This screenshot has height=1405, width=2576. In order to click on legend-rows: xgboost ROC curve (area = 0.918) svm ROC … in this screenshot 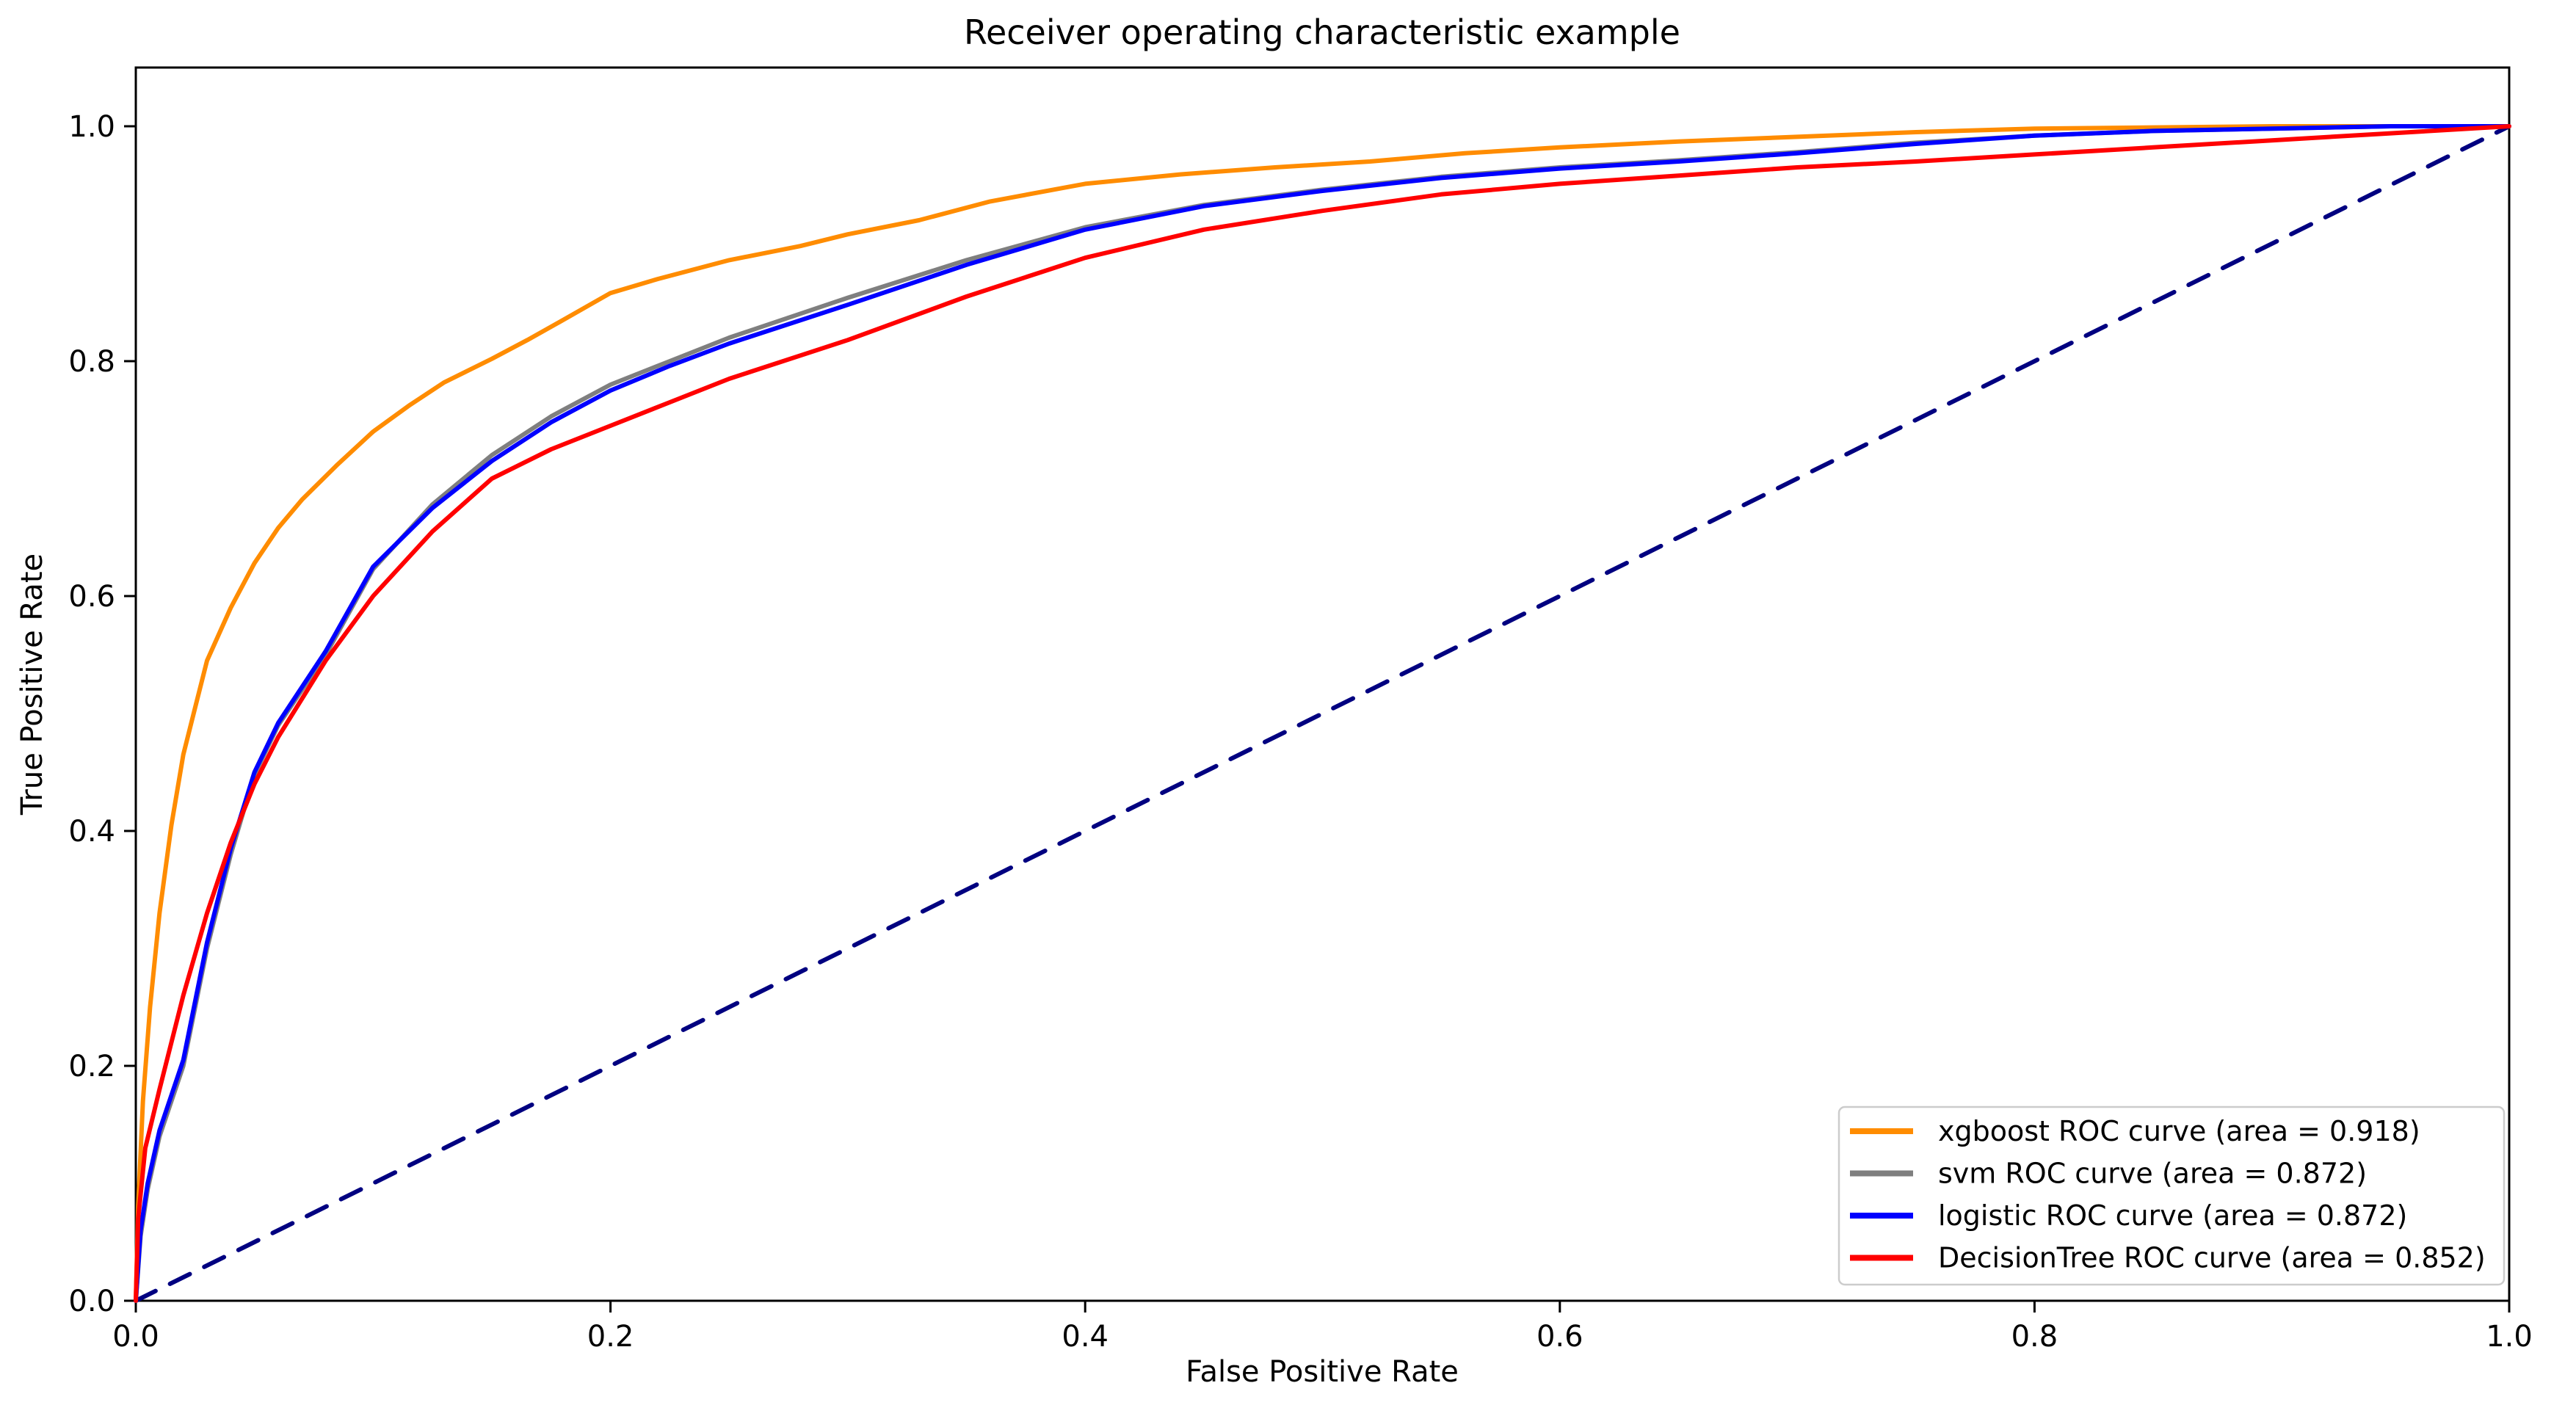, I will do `click(2168, 1194)`.